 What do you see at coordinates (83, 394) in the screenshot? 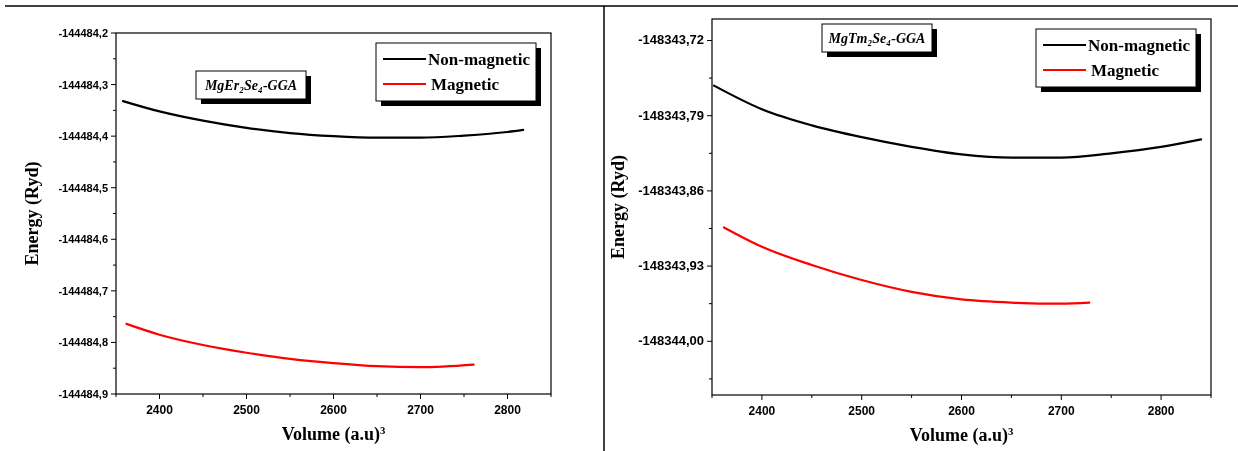
I see `y-tick-label: -144484,9` at bounding box center [83, 394].